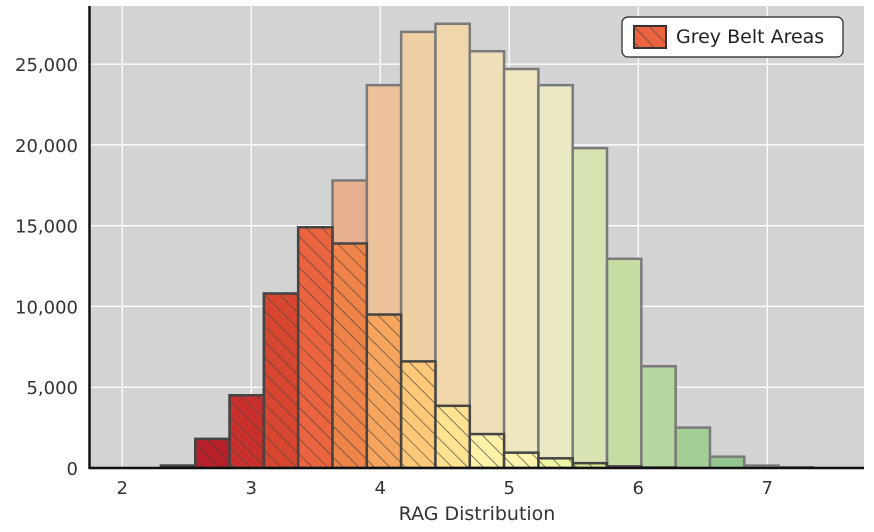 The height and width of the screenshot is (532, 874). I want to click on x-tick-label: 5, so click(509, 488).